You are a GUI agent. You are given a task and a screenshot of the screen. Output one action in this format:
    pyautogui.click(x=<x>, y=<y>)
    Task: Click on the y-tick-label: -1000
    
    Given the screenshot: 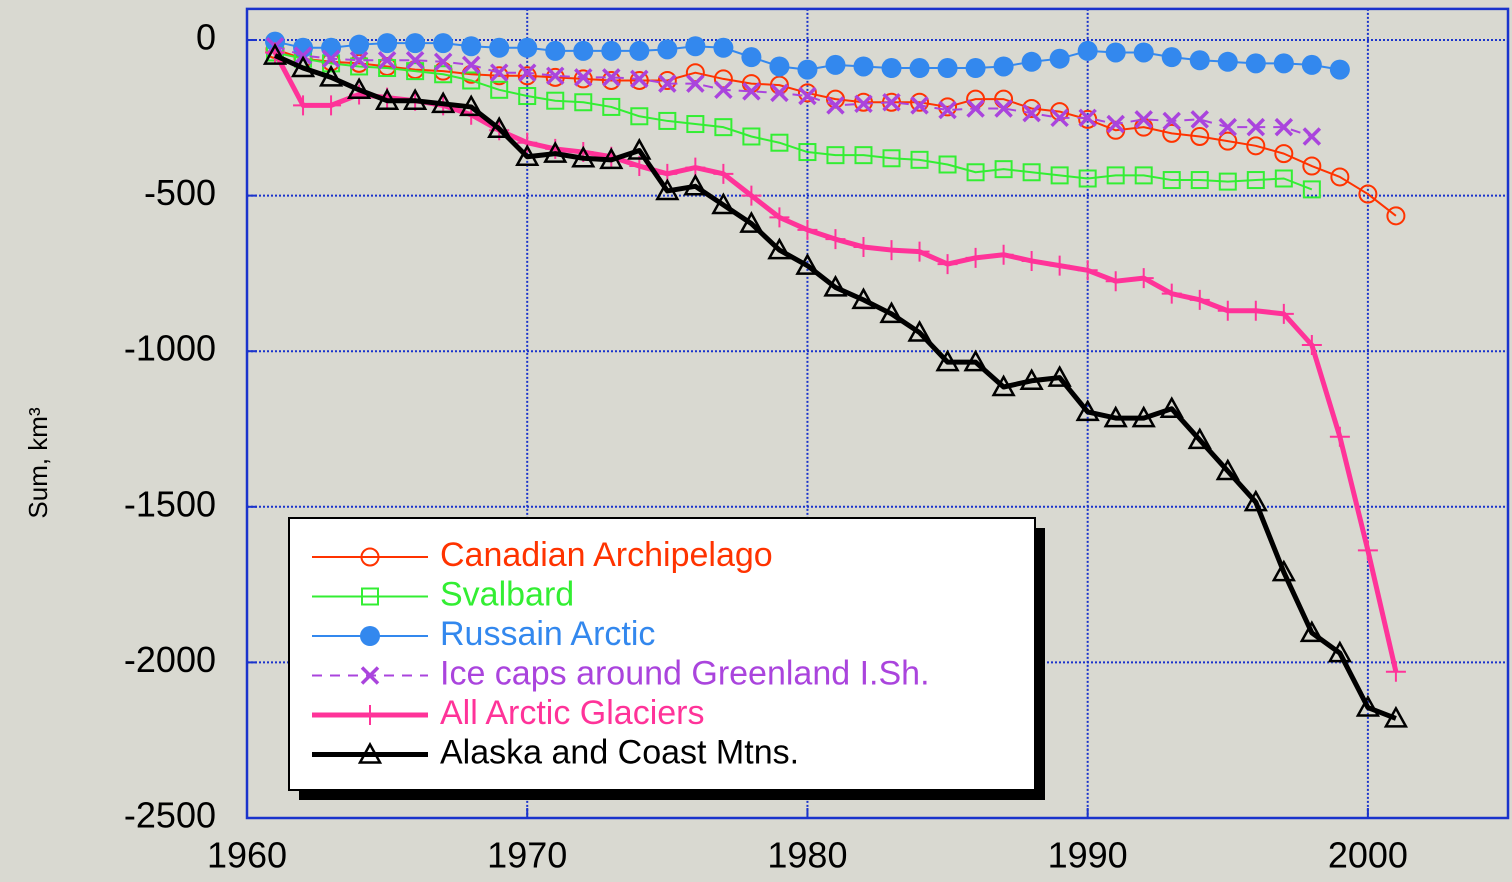 What is the action you would take?
    pyautogui.click(x=170, y=348)
    